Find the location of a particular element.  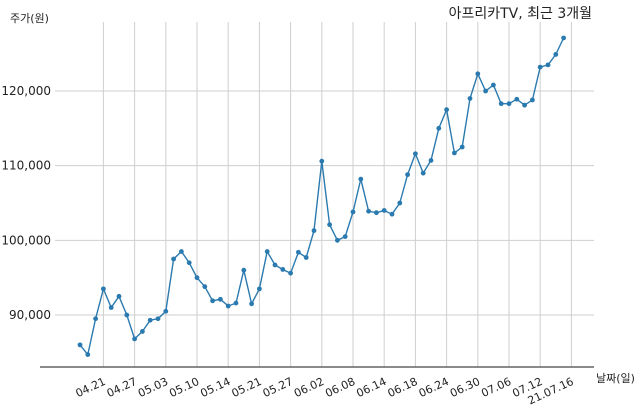

x-tick-label: 05.14 is located at coordinates (215, 387).